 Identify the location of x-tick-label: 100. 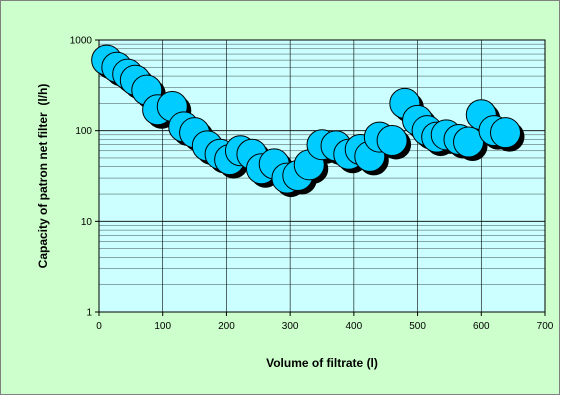
(162, 326).